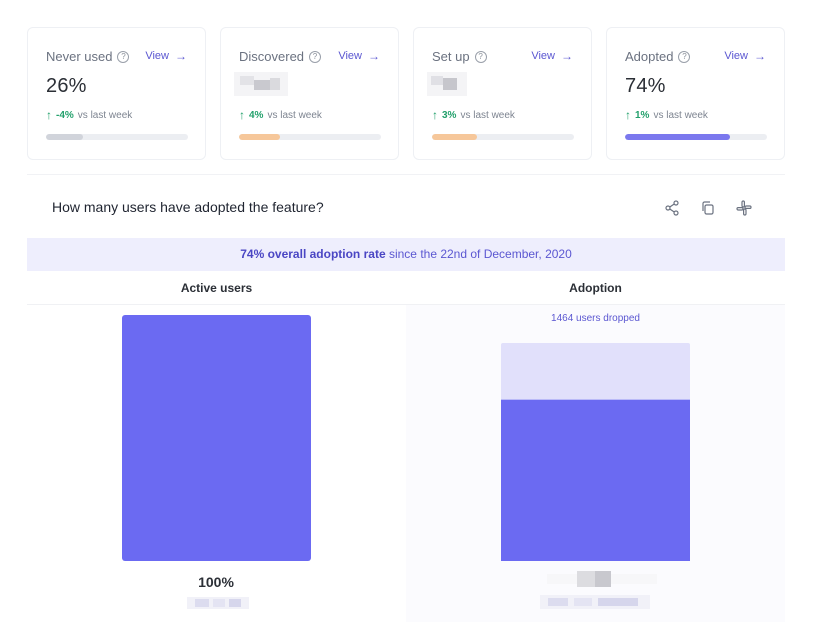  I want to click on card-set-up: Set up ? View → ↑ 3% vs last week, so click(502, 93).